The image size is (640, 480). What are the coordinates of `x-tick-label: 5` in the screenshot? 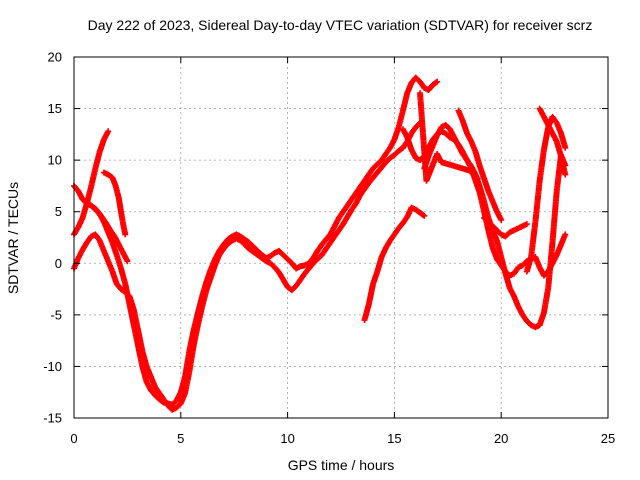 It's located at (180, 438).